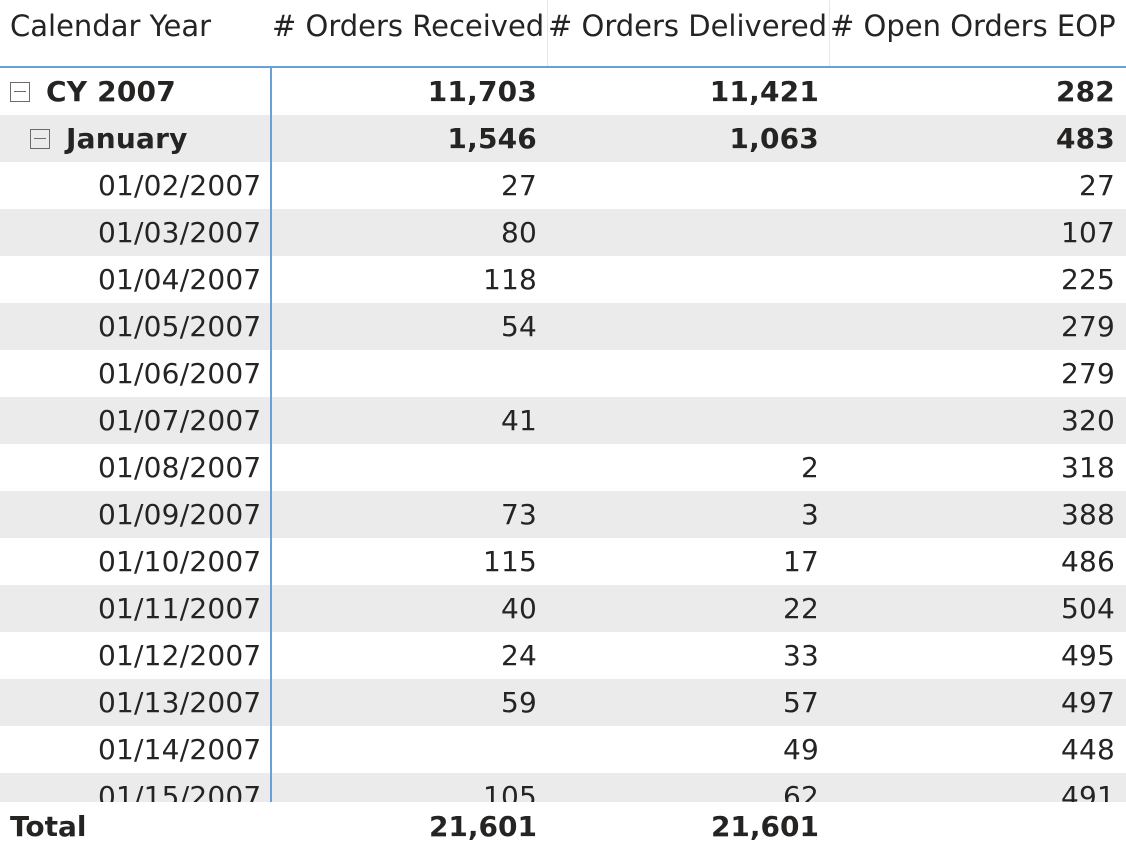 This screenshot has width=1126, height=849. What do you see at coordinates (689, 33) in the screenshot?
I see `header-orders-delivered: # Orders Delivered` at bounding box center [689, 33].